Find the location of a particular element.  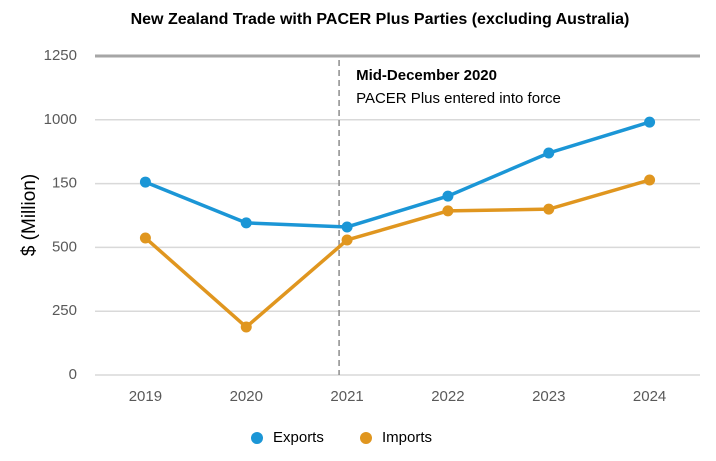

y-tick-label: 1250 is located at coordinates (60, 55).